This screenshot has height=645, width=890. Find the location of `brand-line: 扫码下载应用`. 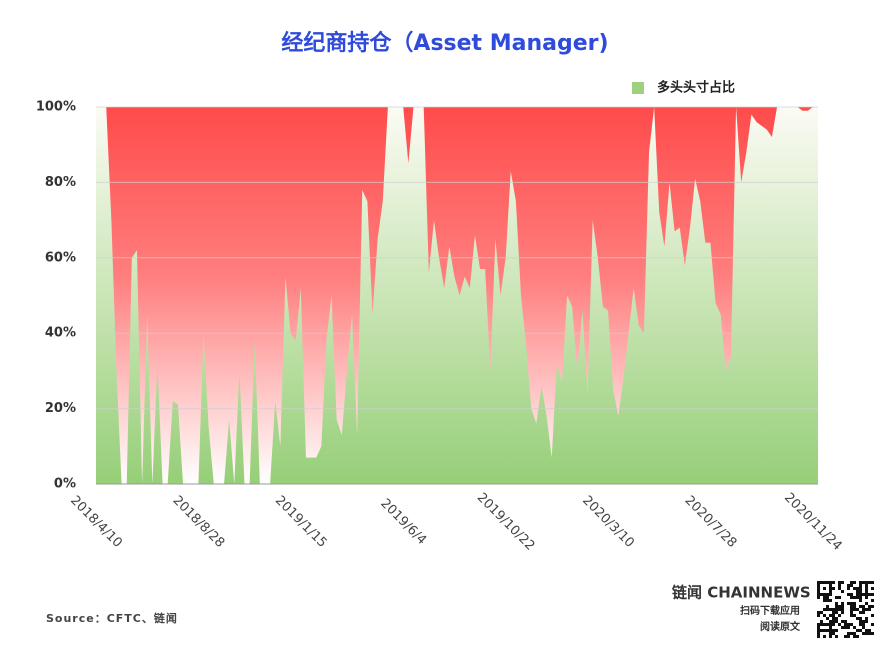

brand-line: 扫码下载应用 is located at coordinates (770, 610).